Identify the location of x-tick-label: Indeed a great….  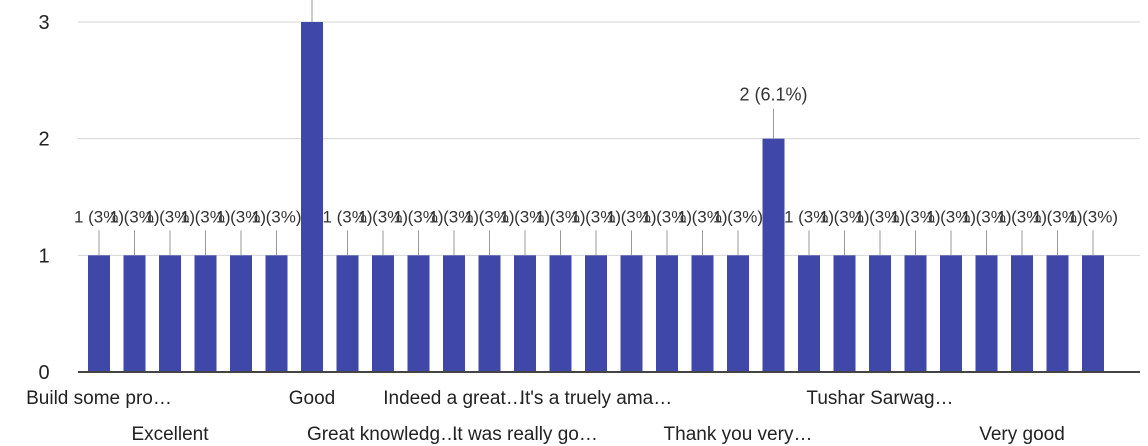
(454, 398).